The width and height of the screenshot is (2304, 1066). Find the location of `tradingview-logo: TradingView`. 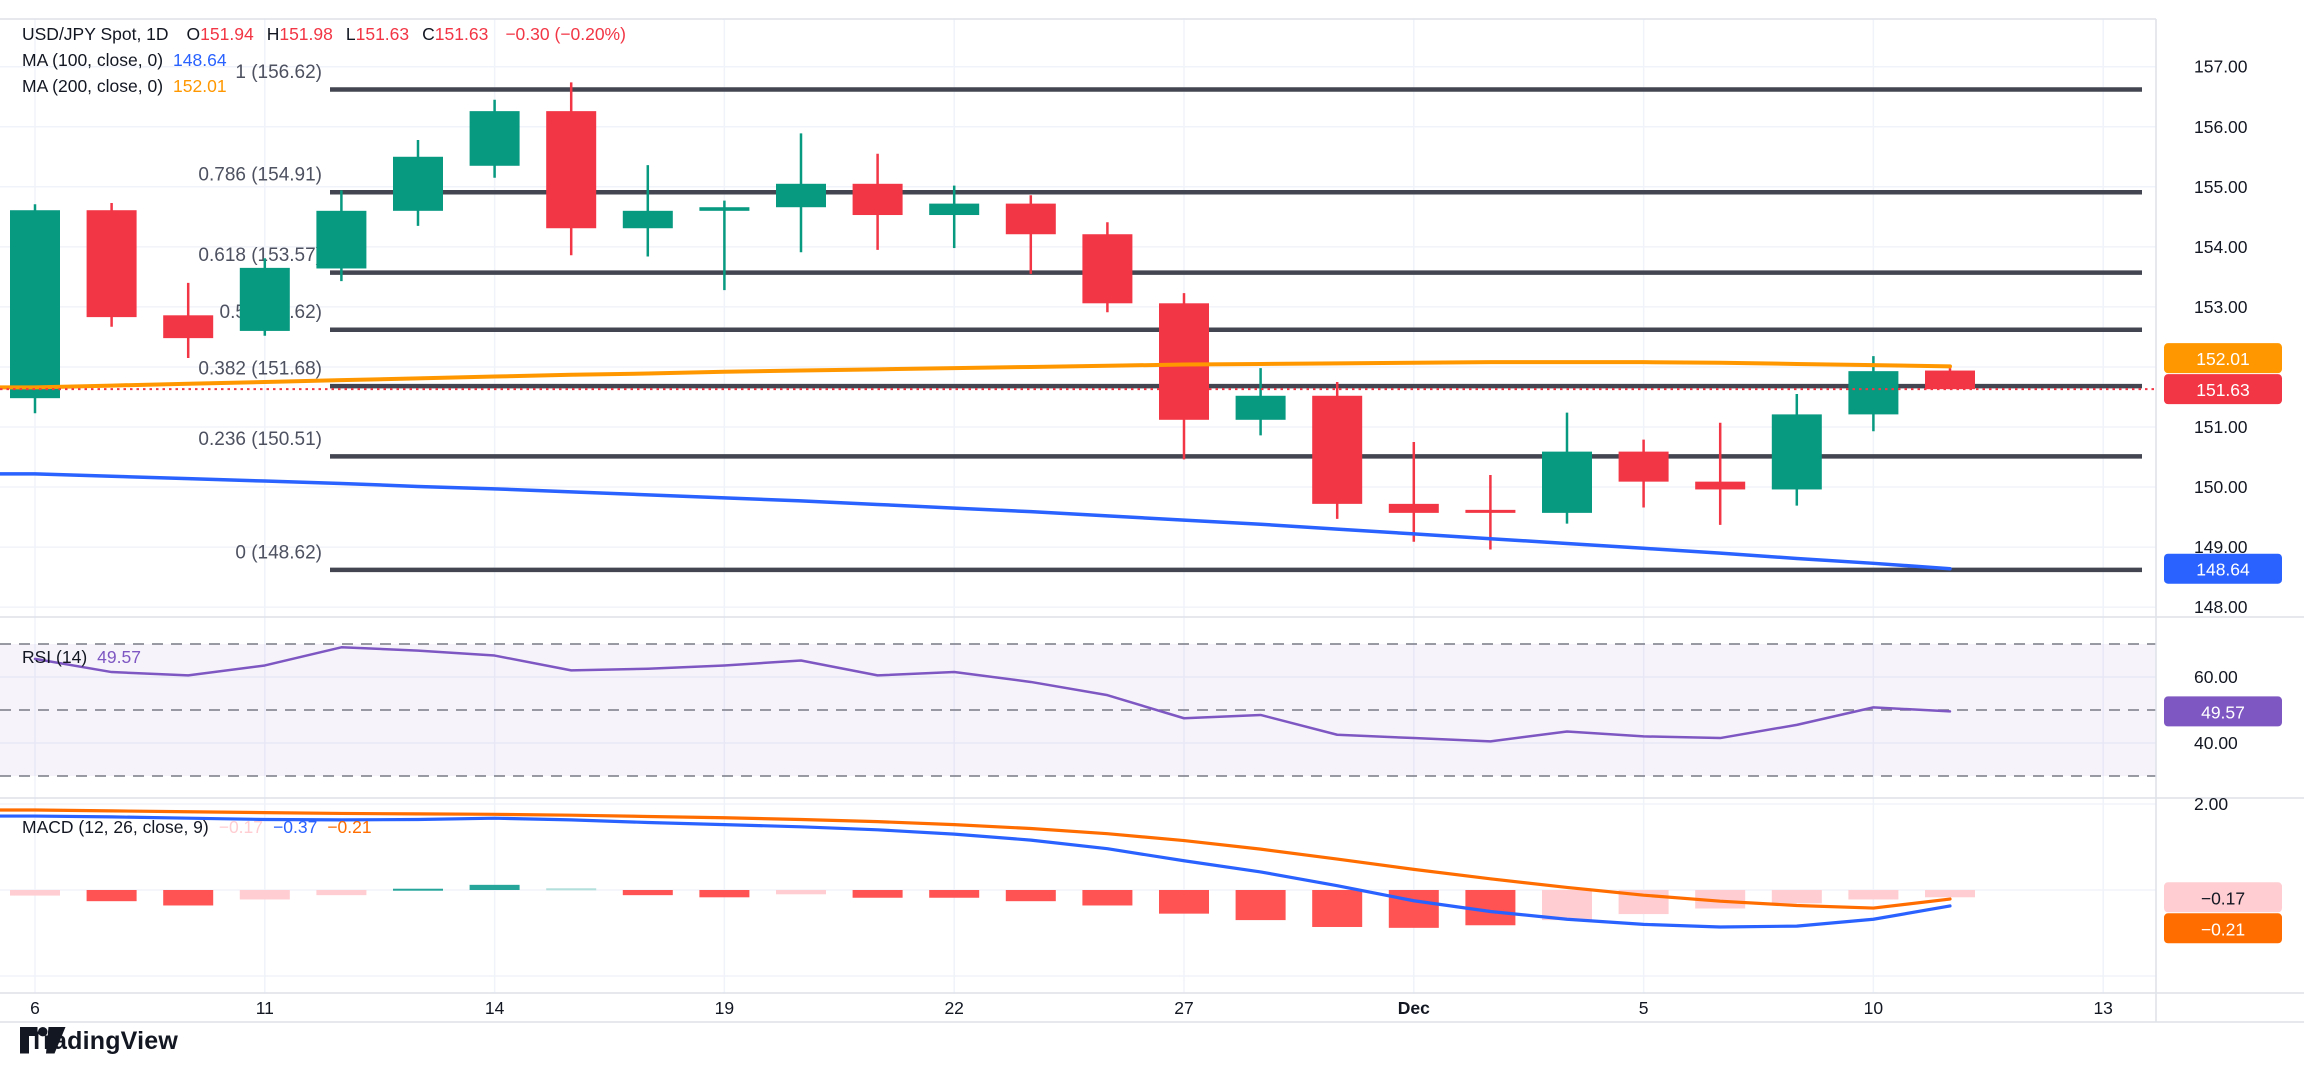

tradingview-logo: TradingView is located at coordinates (99, 1041).